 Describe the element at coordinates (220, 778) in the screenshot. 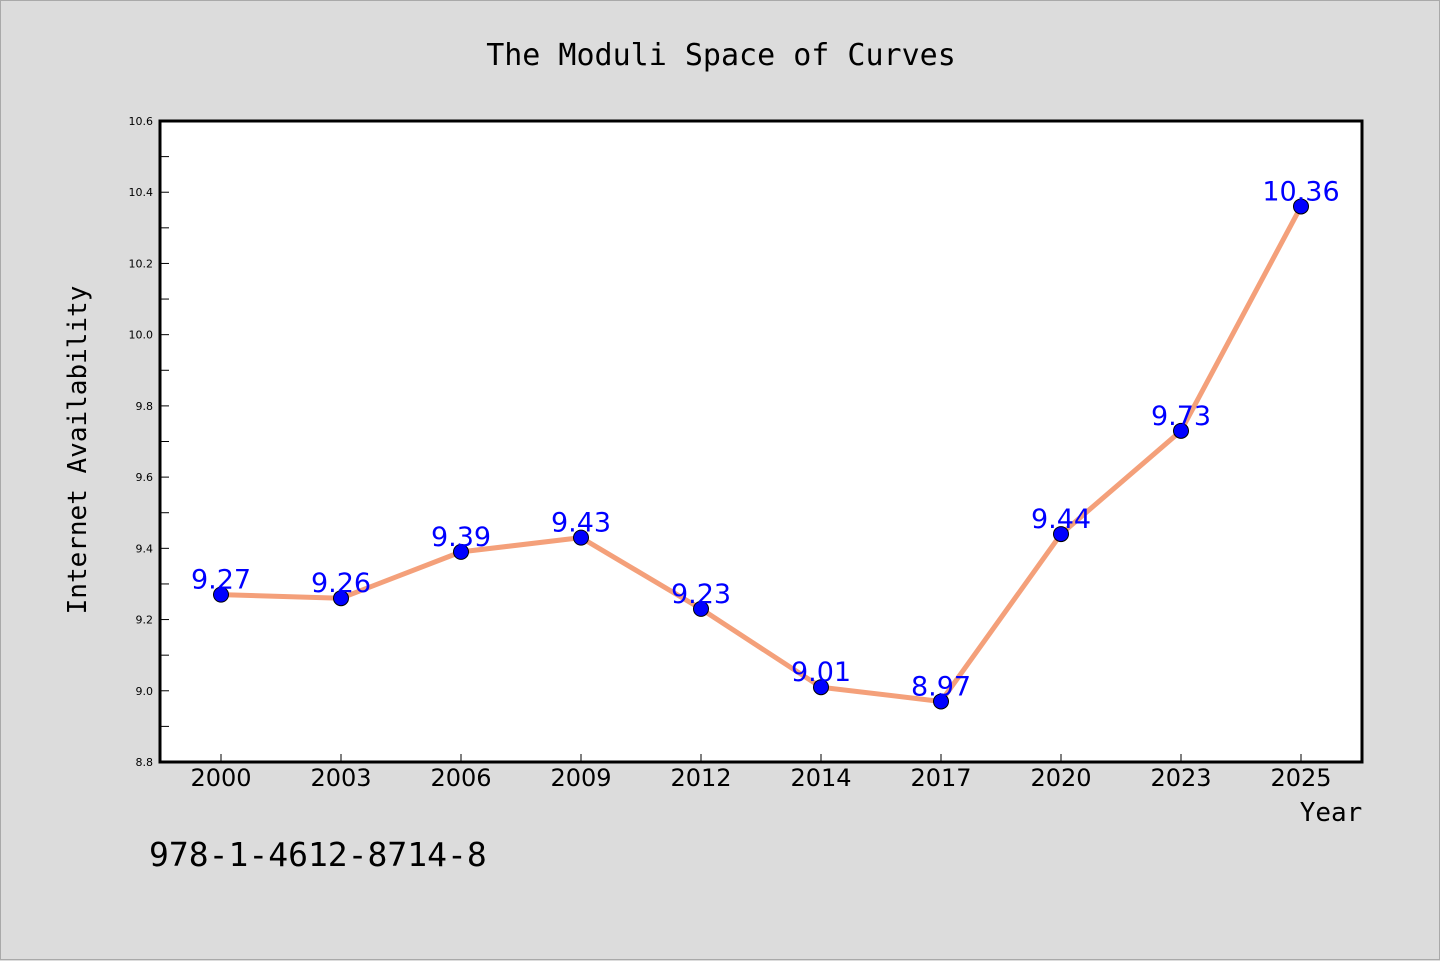

I see `x-tick-label: 2000` at that location.